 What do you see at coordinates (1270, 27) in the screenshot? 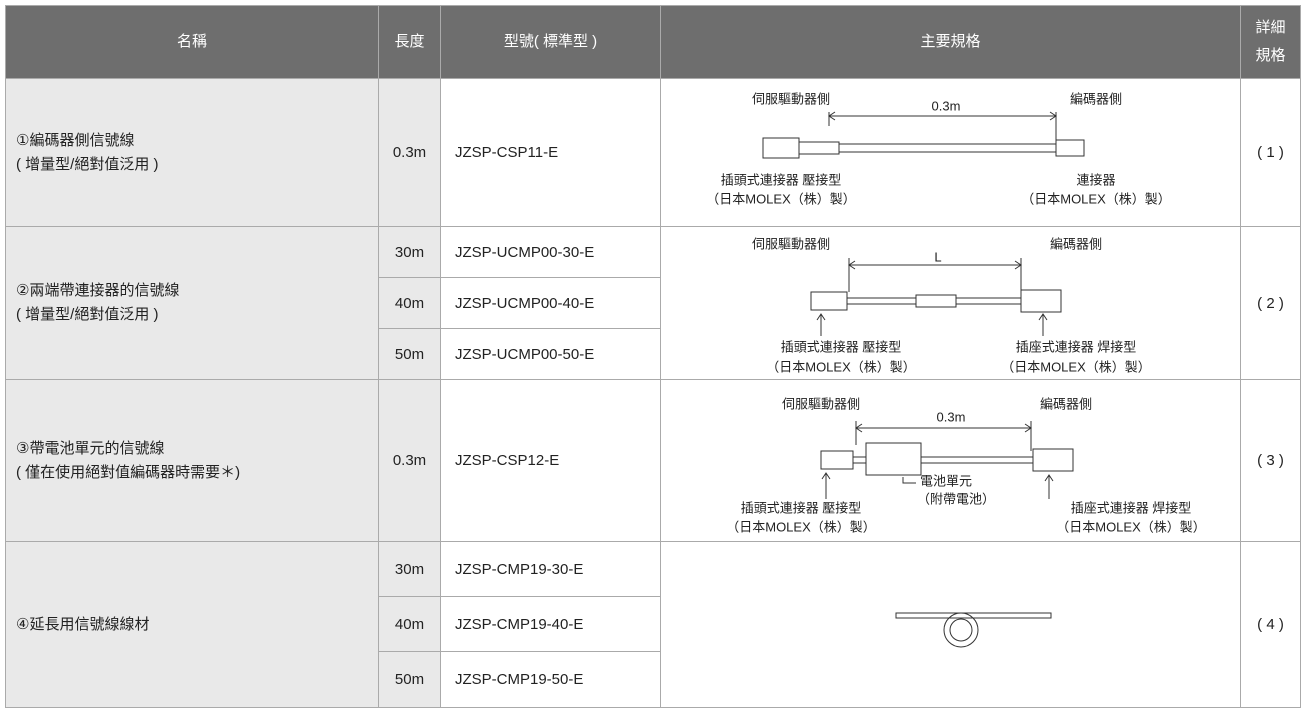
I see `header-line: 詳細` at bounding box center [1270, 27].